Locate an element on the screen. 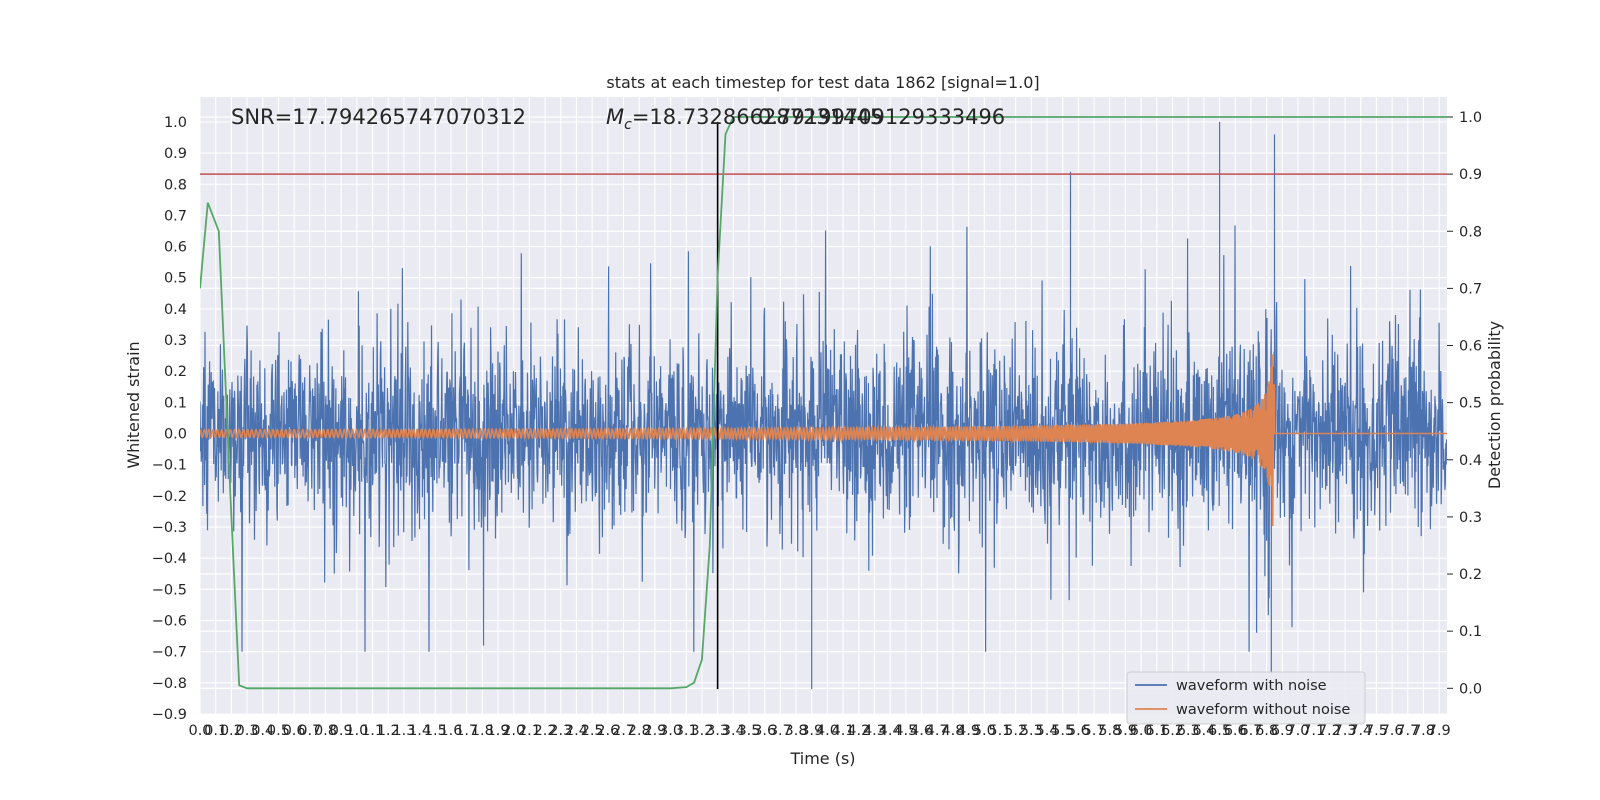 The height and width of the screenshot is (800, 1600). y-right-tick-label: 0.6 is located at coordinates (1470, 347).